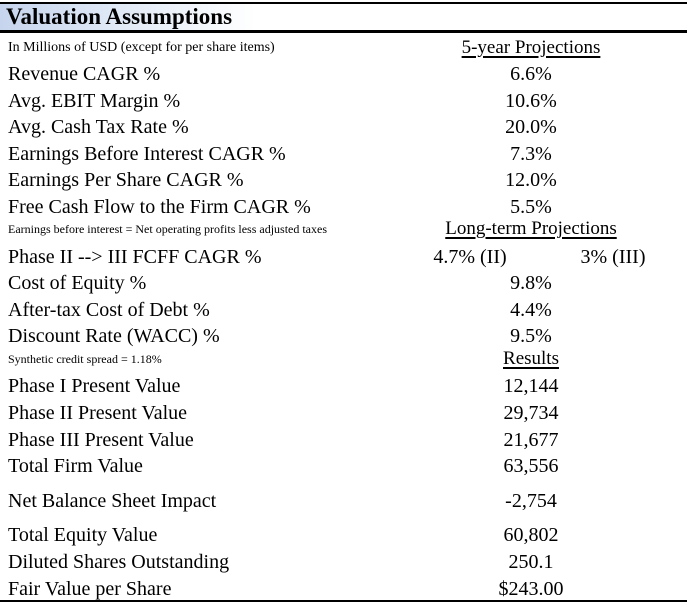  Describe the element at coordinates (343, 386) in the screenshot. I see `table-row: Phase I Present Value 12,144` at that location.